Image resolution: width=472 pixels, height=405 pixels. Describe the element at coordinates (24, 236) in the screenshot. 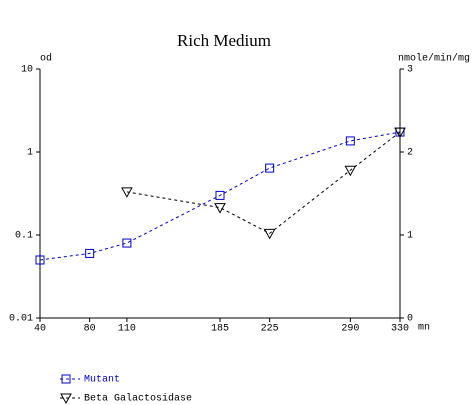

I see `y-tick-label: 0.1` at that location.